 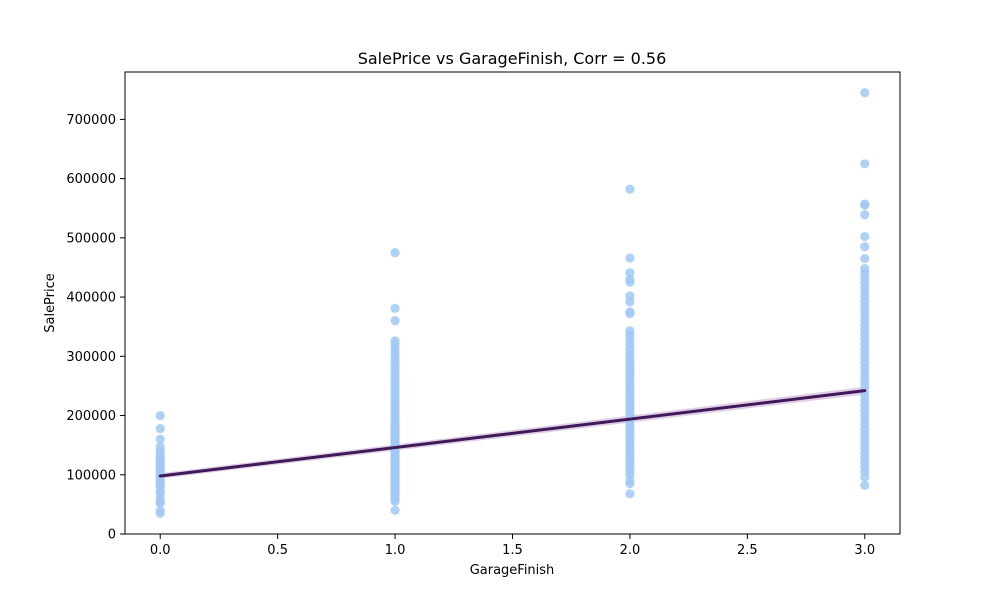 What do you see at coordinates (512, 550) in the screenshot?
I see `x-tick-label: 1.5` at bounding box center [512, 550].